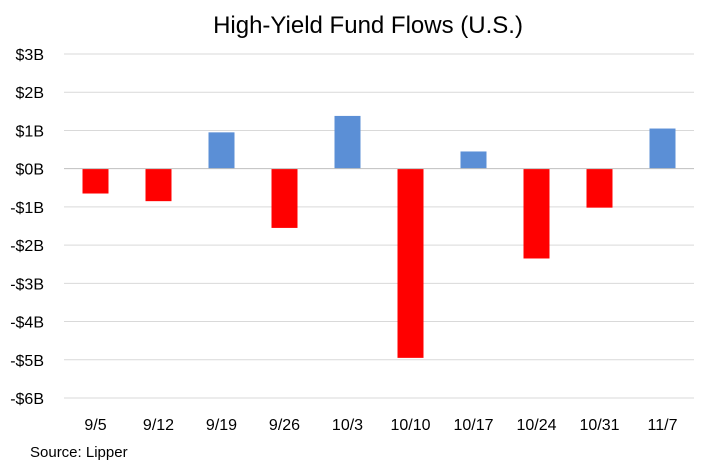 Image resolution: width=707 pixels, height=472 pixels. I want to click on x-tick-label: 10/10, so click(410, 425).